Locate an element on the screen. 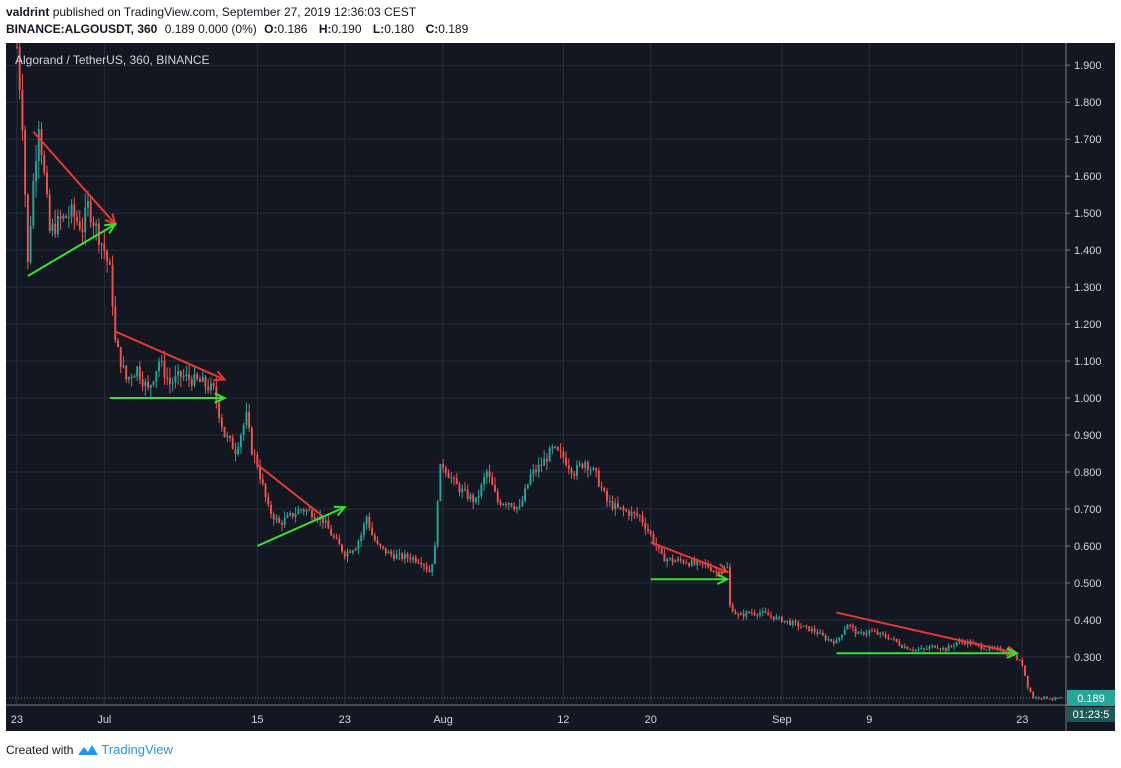 The image size is (1121, 768). tradingview-logo: TradingView is located at coordinates (125, 749).